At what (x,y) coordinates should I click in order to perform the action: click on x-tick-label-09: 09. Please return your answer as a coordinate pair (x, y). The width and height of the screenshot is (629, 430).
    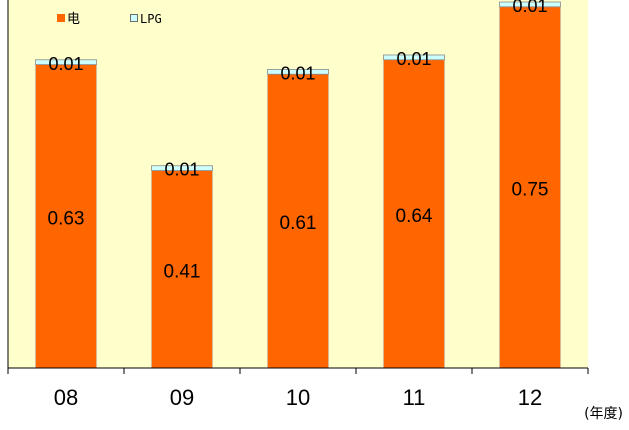
    Looking at the image, I should click on (182, 397).